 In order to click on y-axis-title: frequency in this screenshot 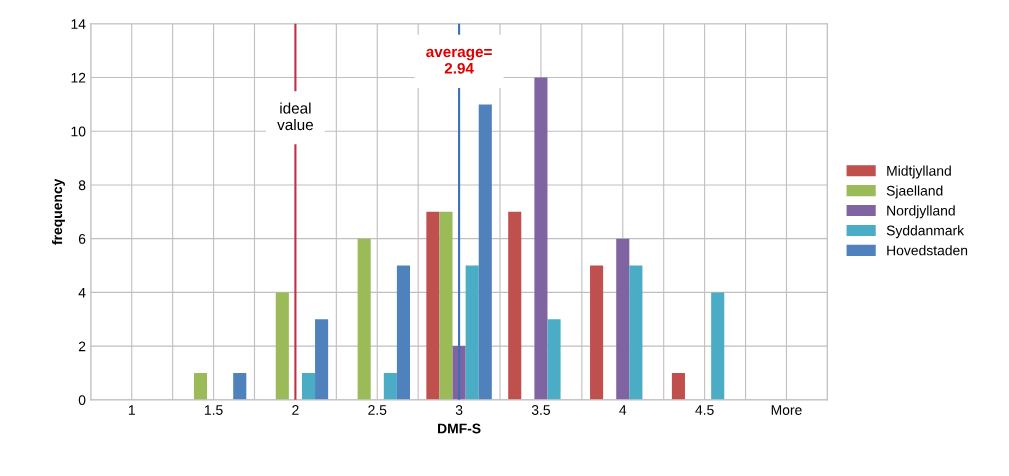, I will do `click(58, 211)`.